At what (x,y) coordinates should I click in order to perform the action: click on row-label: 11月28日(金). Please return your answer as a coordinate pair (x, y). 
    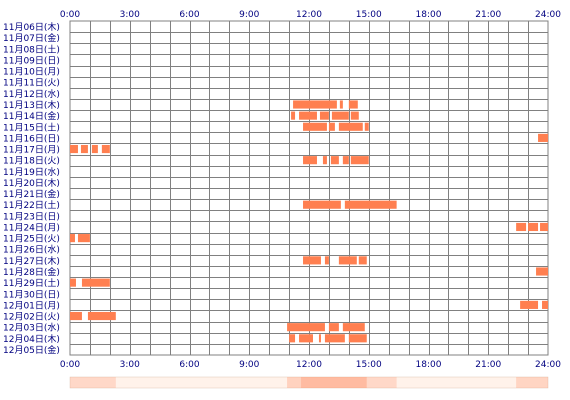
    Looking at the image, I should click on (31, 272).